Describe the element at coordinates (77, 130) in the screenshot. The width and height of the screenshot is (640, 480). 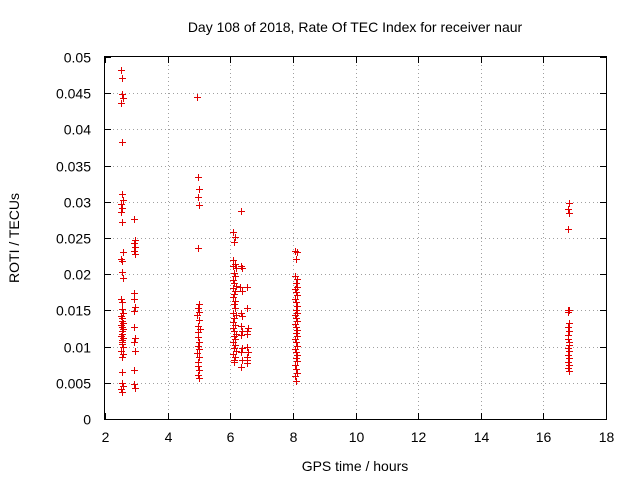
I see `y-tick-label: 0.04` at that location.